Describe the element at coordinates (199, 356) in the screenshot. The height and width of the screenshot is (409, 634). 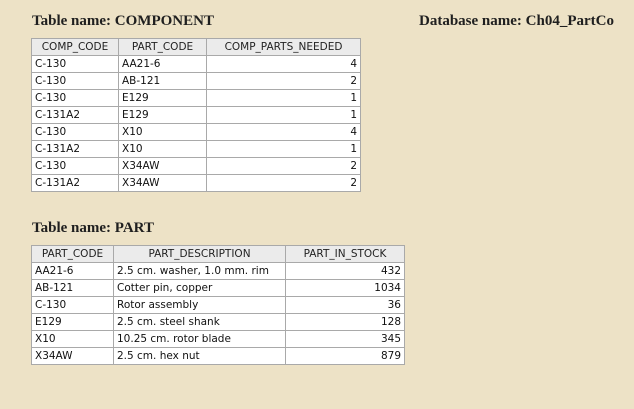
I see `part-description-cell: 2.5 cm. hex nut` at that location.